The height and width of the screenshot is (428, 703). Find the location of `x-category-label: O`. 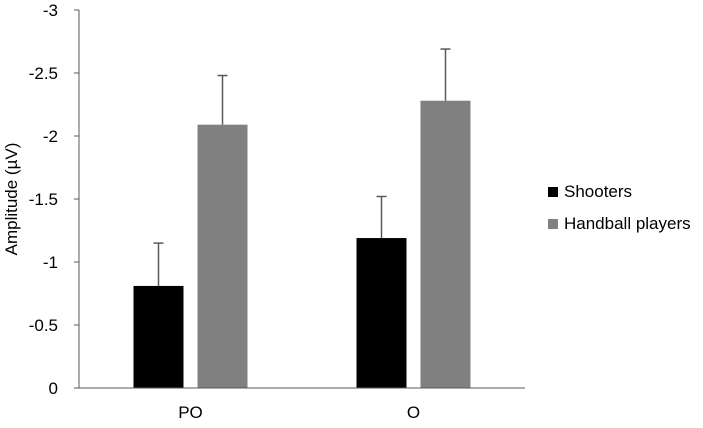

x-category-label: O is located at coordinates (413, 412).